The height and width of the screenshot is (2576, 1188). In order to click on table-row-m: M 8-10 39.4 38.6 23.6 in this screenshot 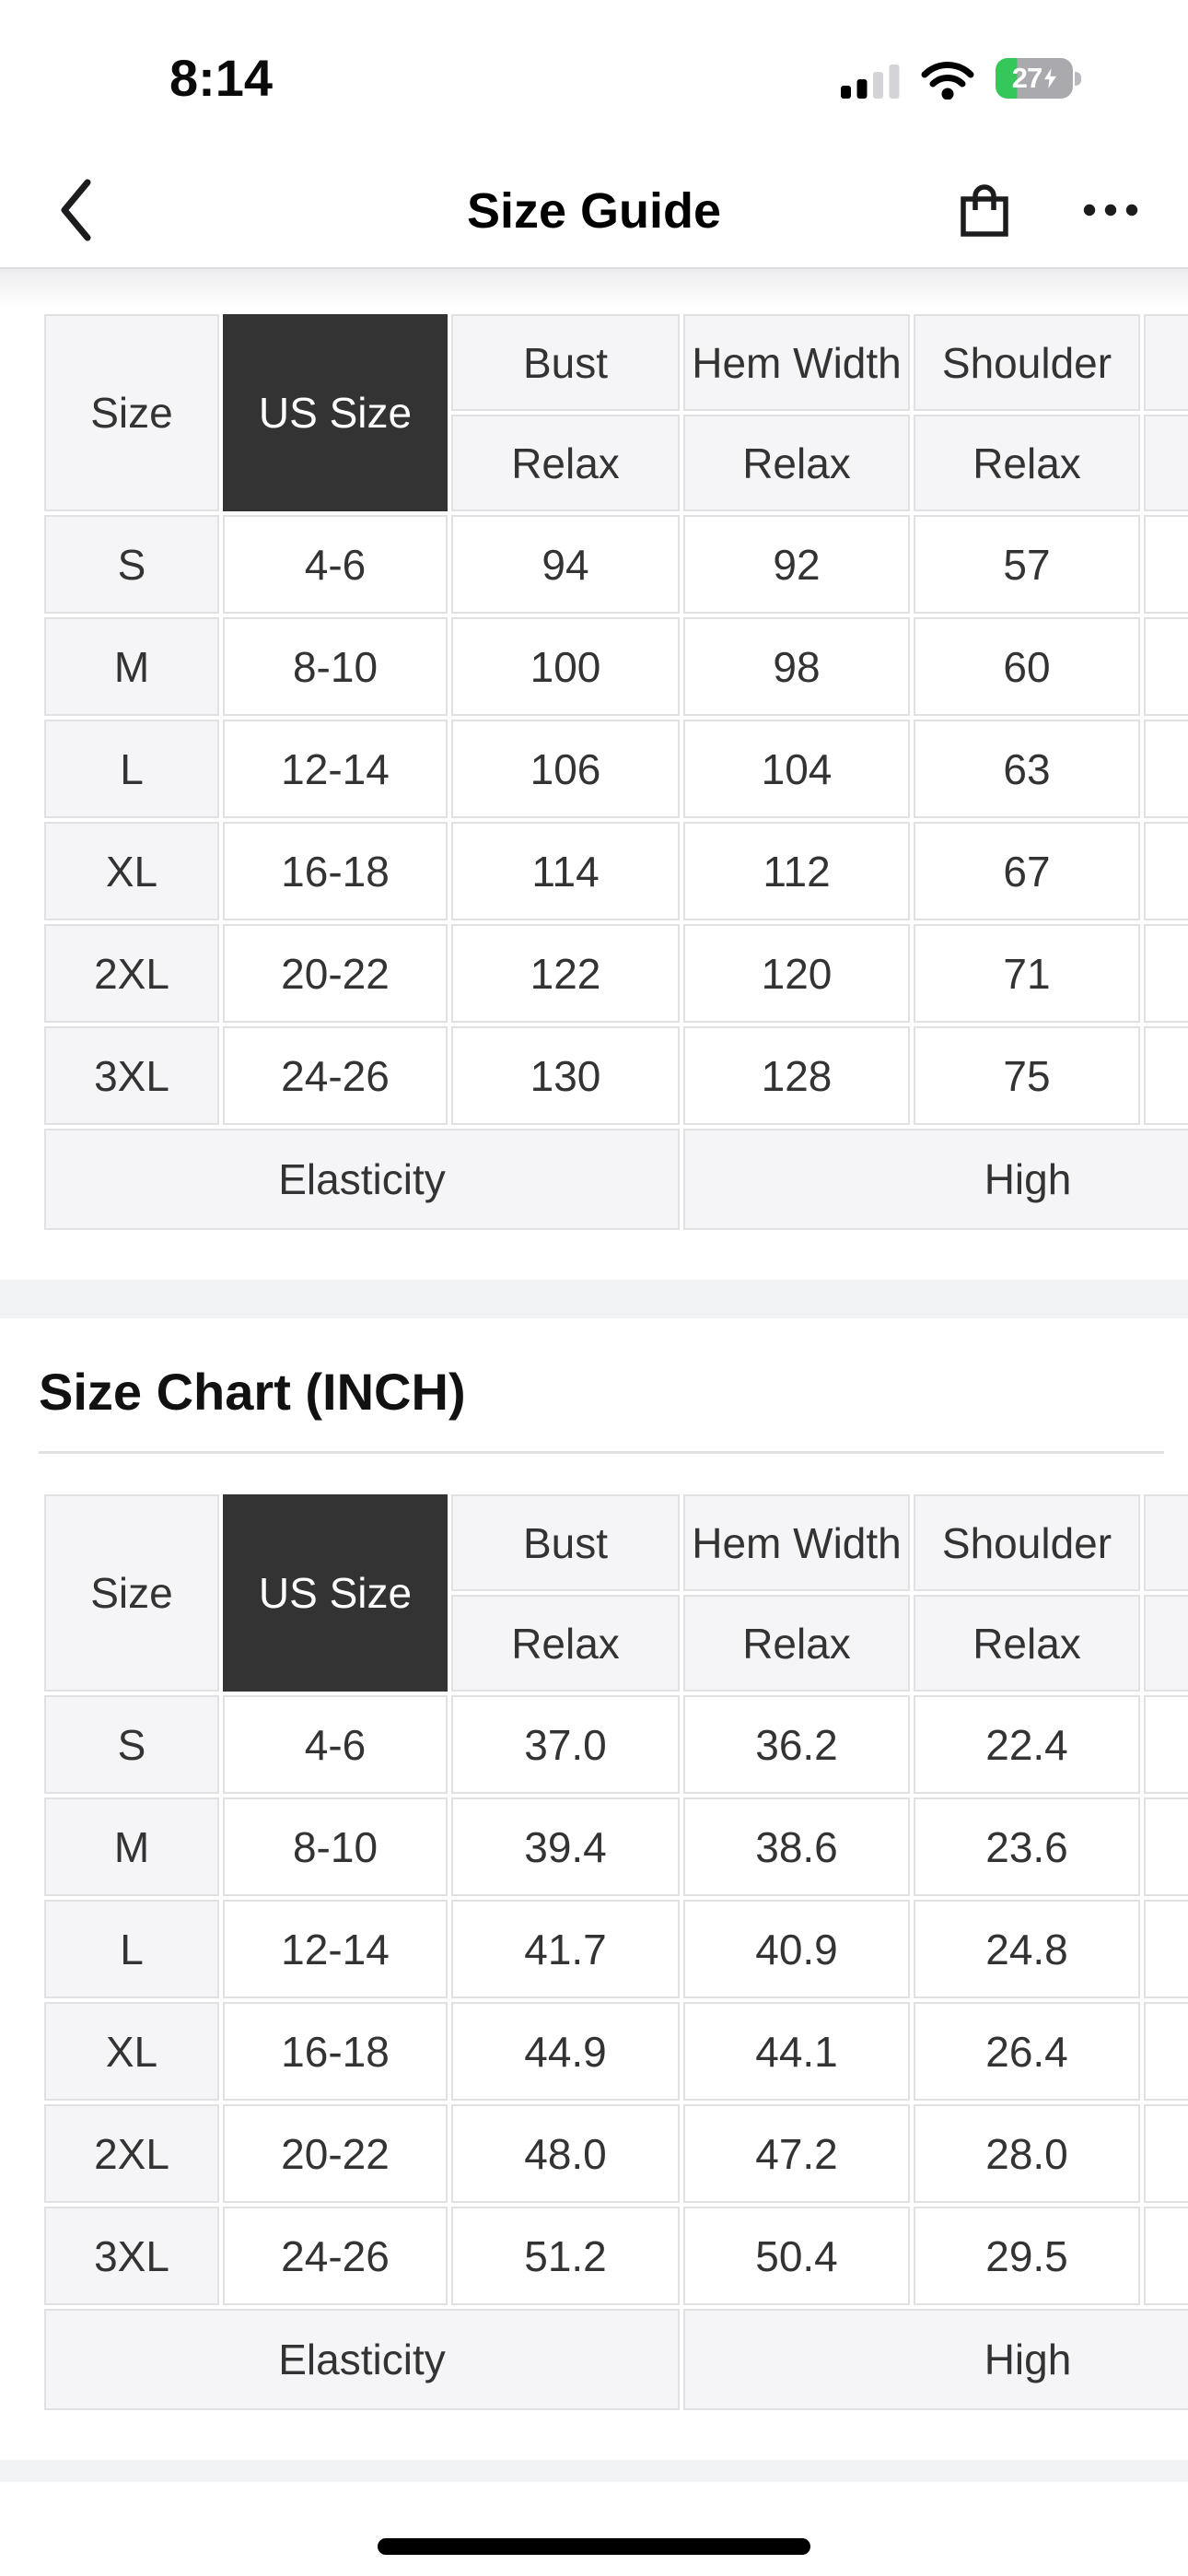, I will do `click(616, 1846)`.